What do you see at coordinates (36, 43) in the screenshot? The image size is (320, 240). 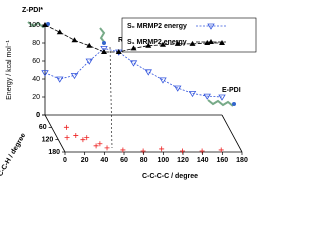 I see `y-tick-label: 80` at bounding box center [36, 43].